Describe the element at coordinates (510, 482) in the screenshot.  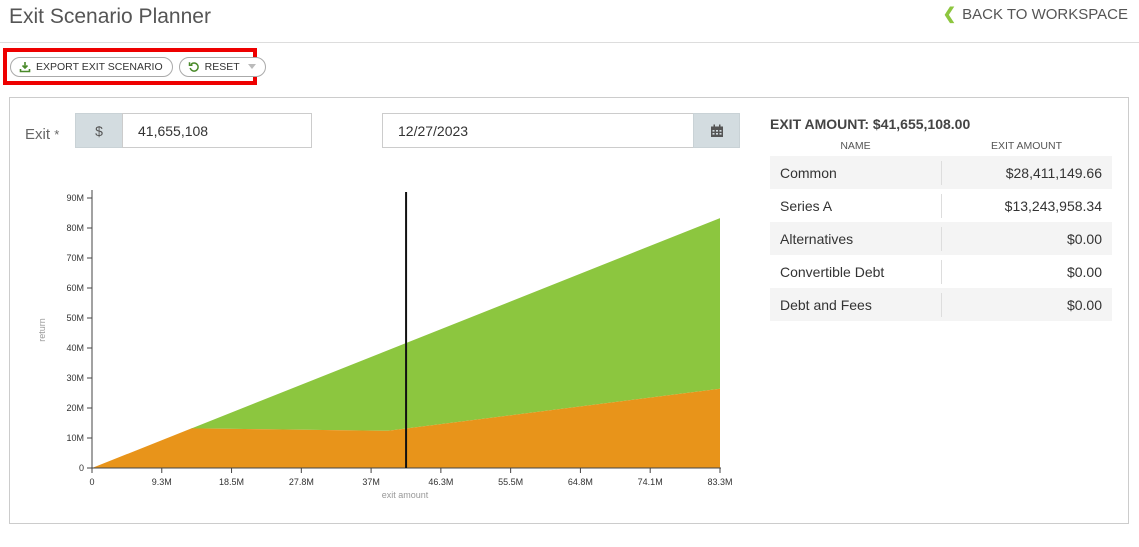
I see `x-tick-label: 55.5M` at that location.